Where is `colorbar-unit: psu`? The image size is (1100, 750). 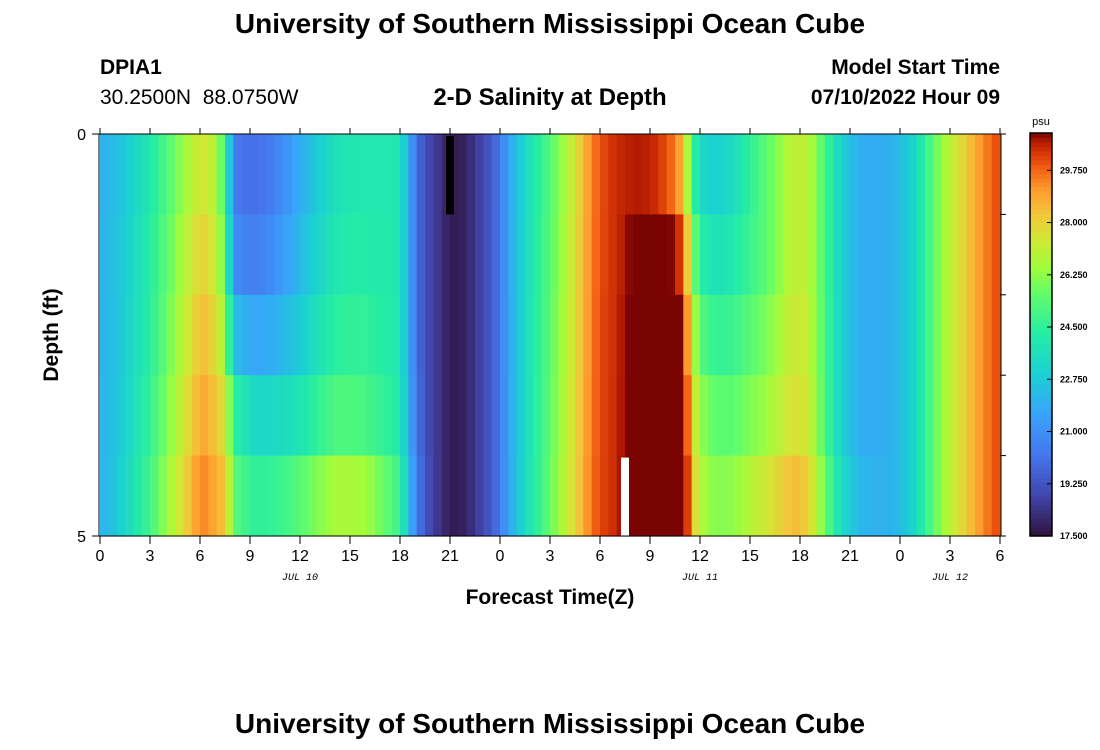 colorbar-unit: psu is located at coordinates (1041, 122).